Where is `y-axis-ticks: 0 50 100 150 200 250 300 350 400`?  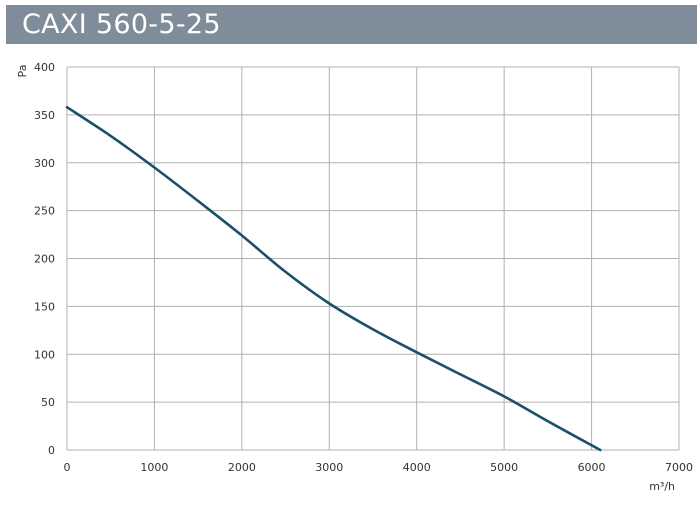
y-axis-ticks: 0 50 100 150 200 250 300 350 400 is located at coordinates (44, 259).